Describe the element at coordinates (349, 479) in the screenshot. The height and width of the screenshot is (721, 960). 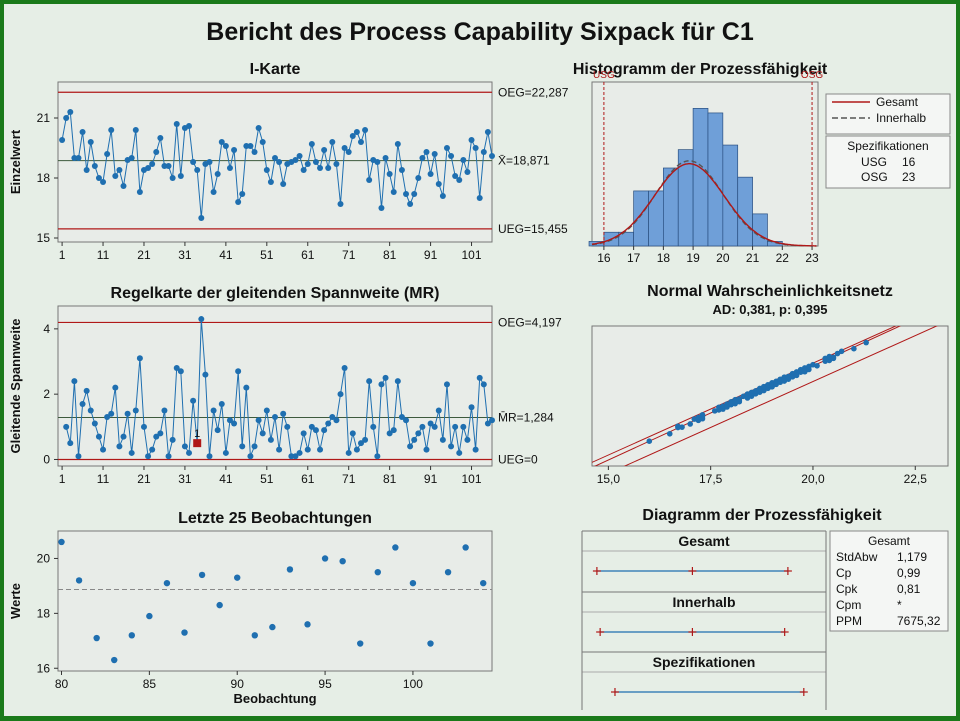
I see `x-tick-label: 71` at that location.